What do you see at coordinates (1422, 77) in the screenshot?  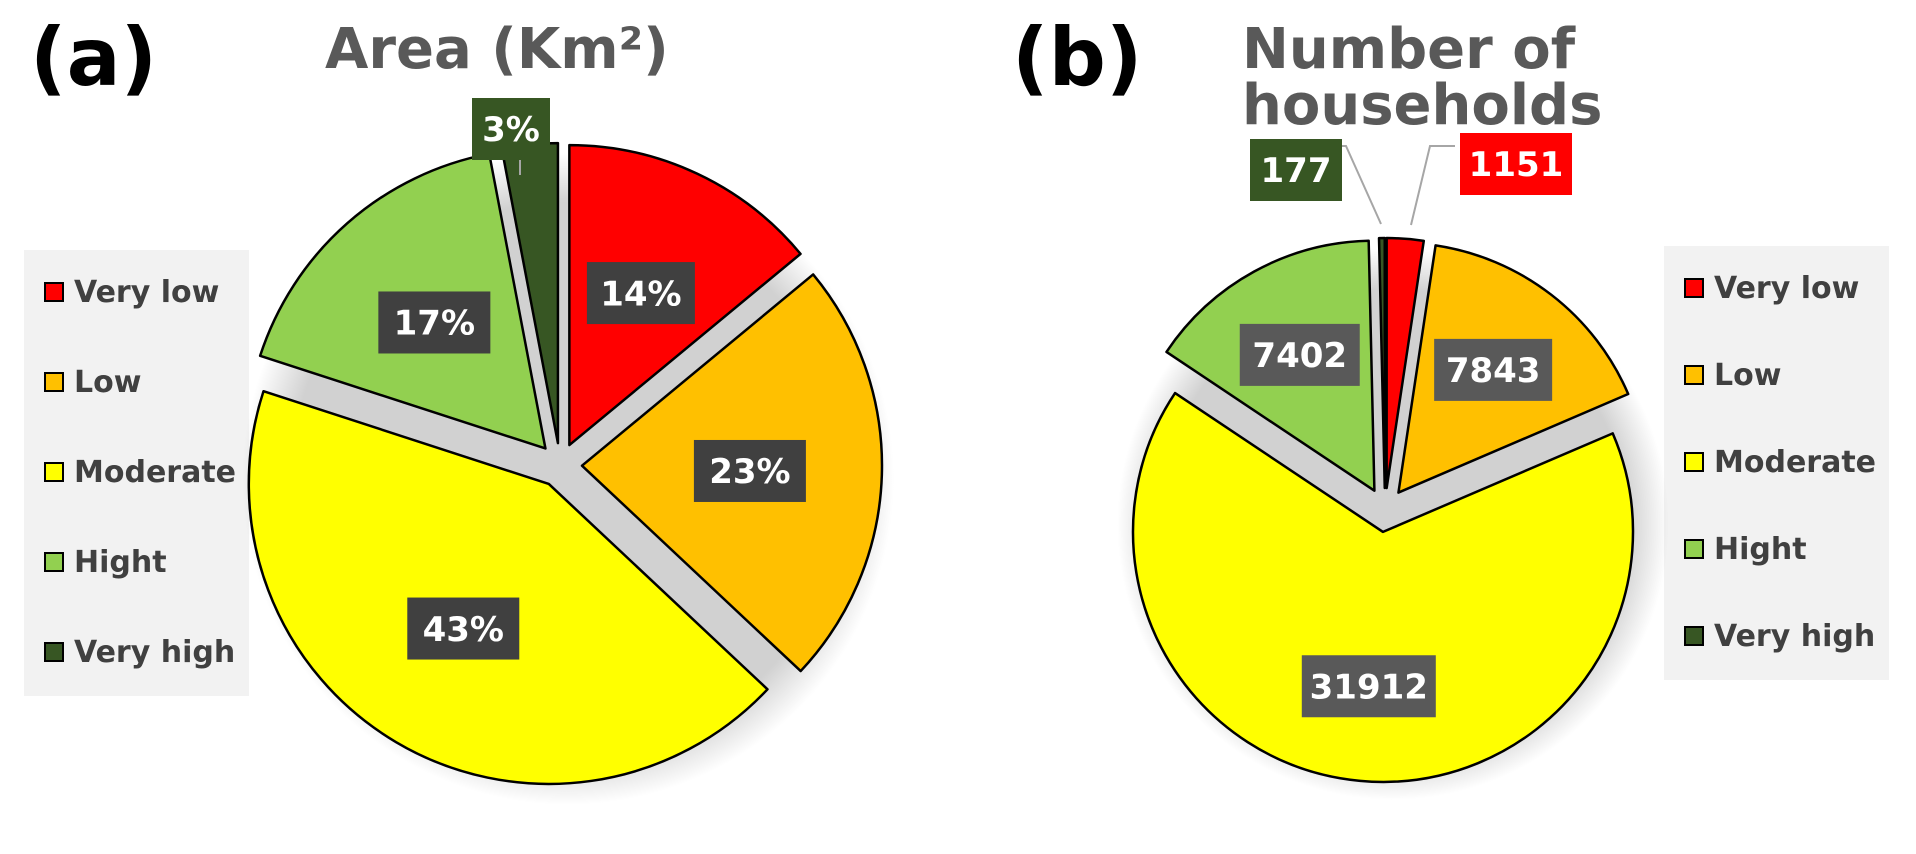 I see `panel-b-title: Number of households` at bounding box center [1422, 77].